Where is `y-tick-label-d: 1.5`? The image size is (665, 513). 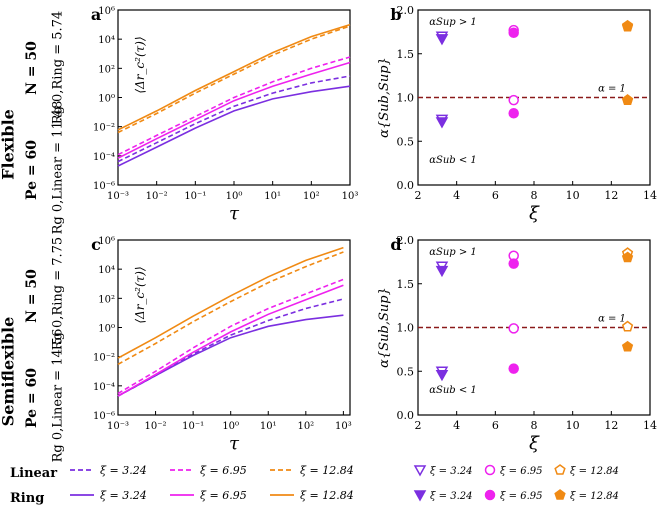
y-tick-label-d: 1.5 is located at coordinates (406, 284).